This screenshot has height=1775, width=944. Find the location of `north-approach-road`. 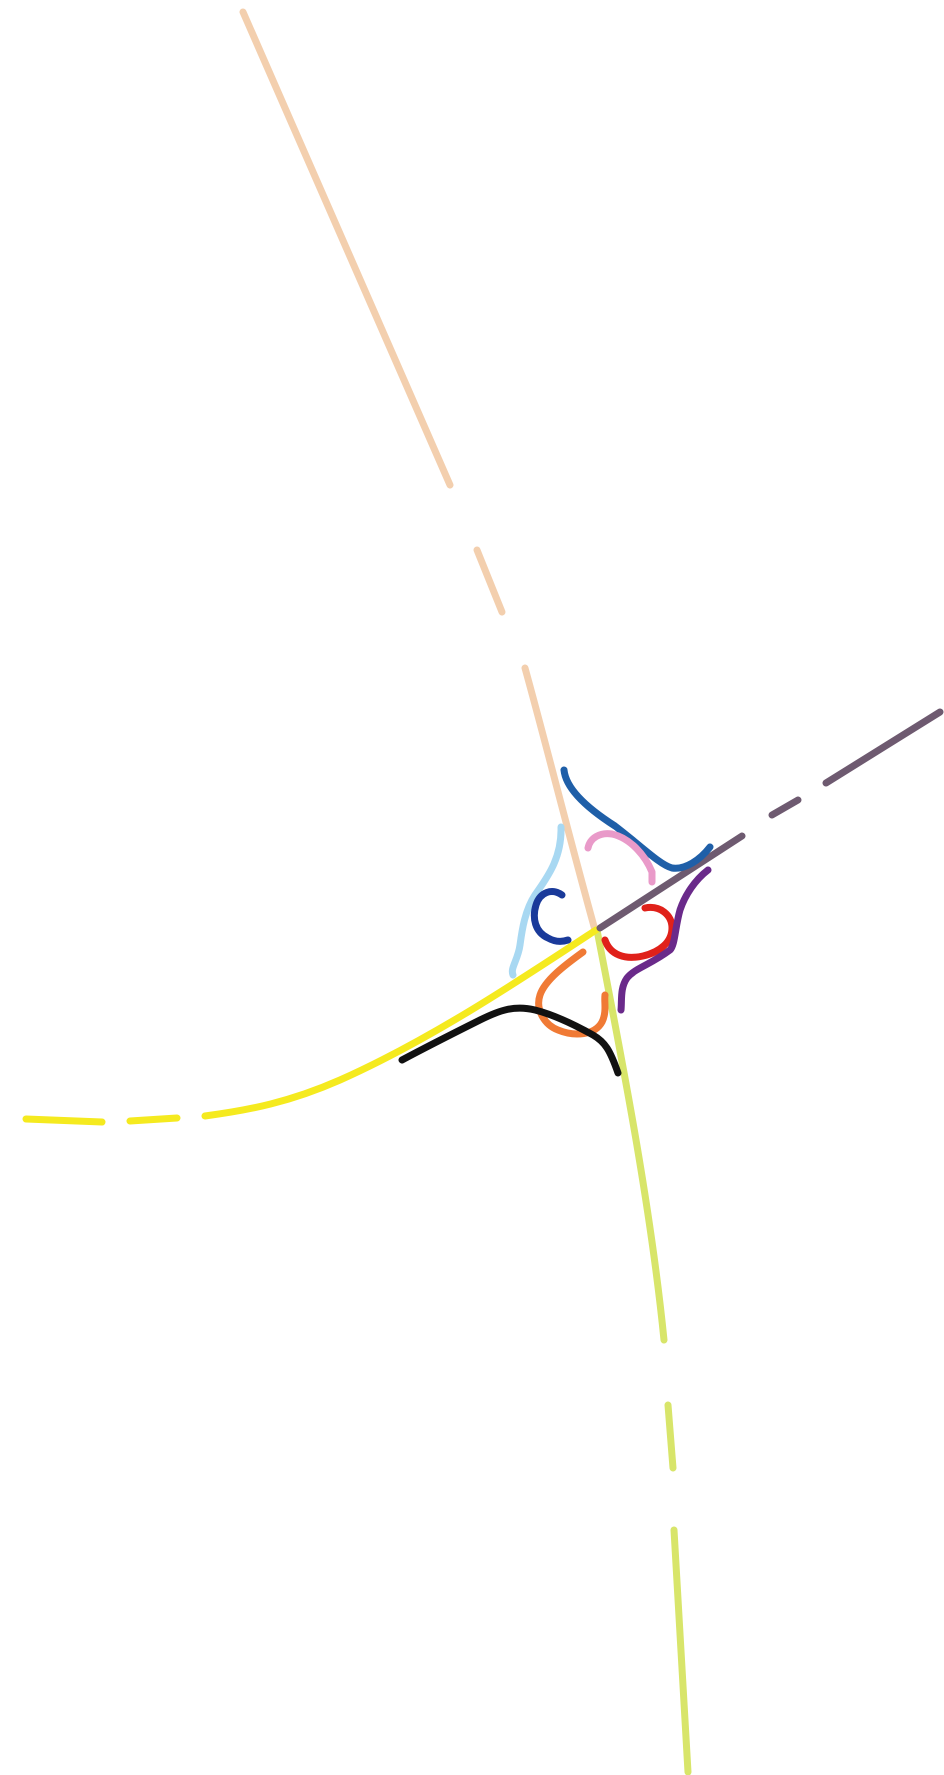

north-approach-road is located at coordinates (346, 248).